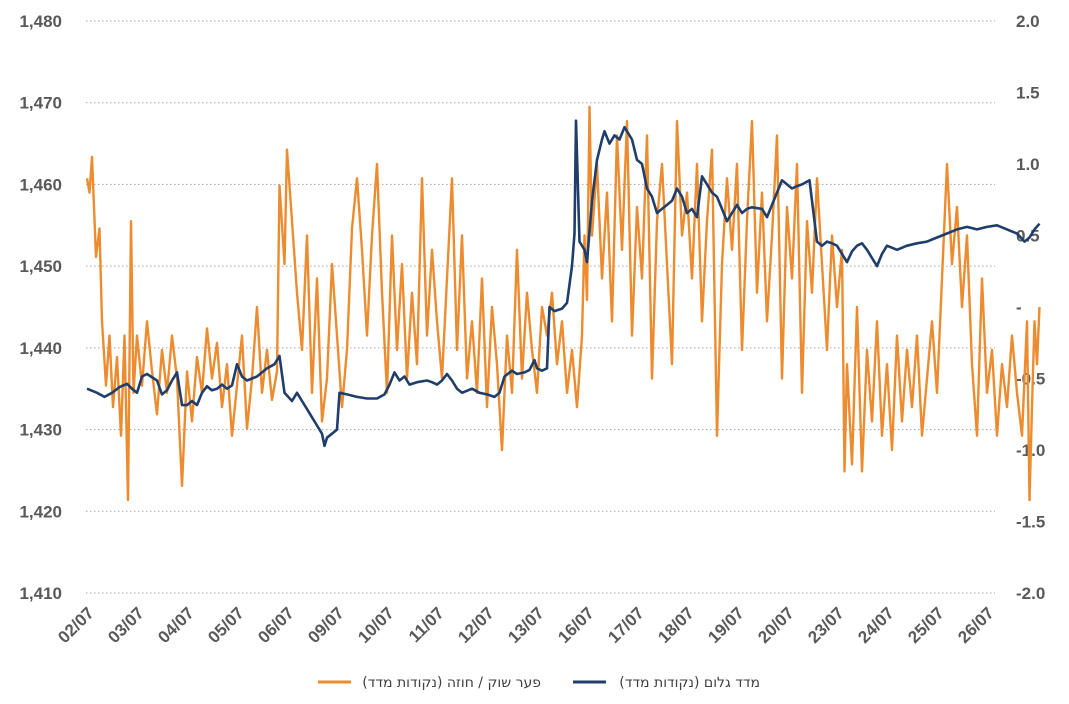  I want to click on x-tick-label: 09/07, so click(326, 625).